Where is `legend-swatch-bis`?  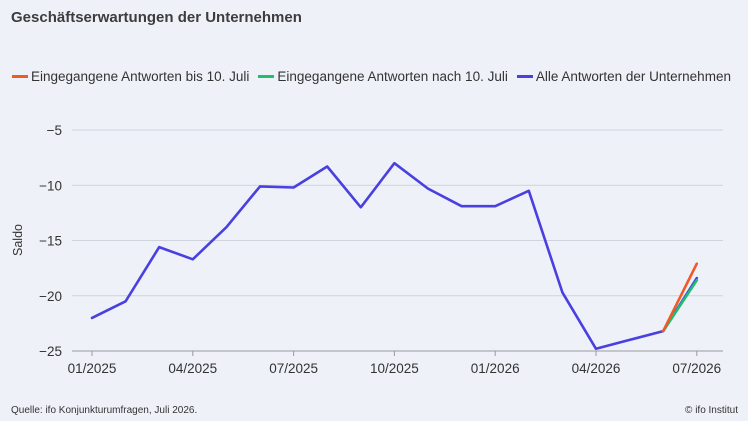 legend-swatch-bis is located at coordinates (20, 76).